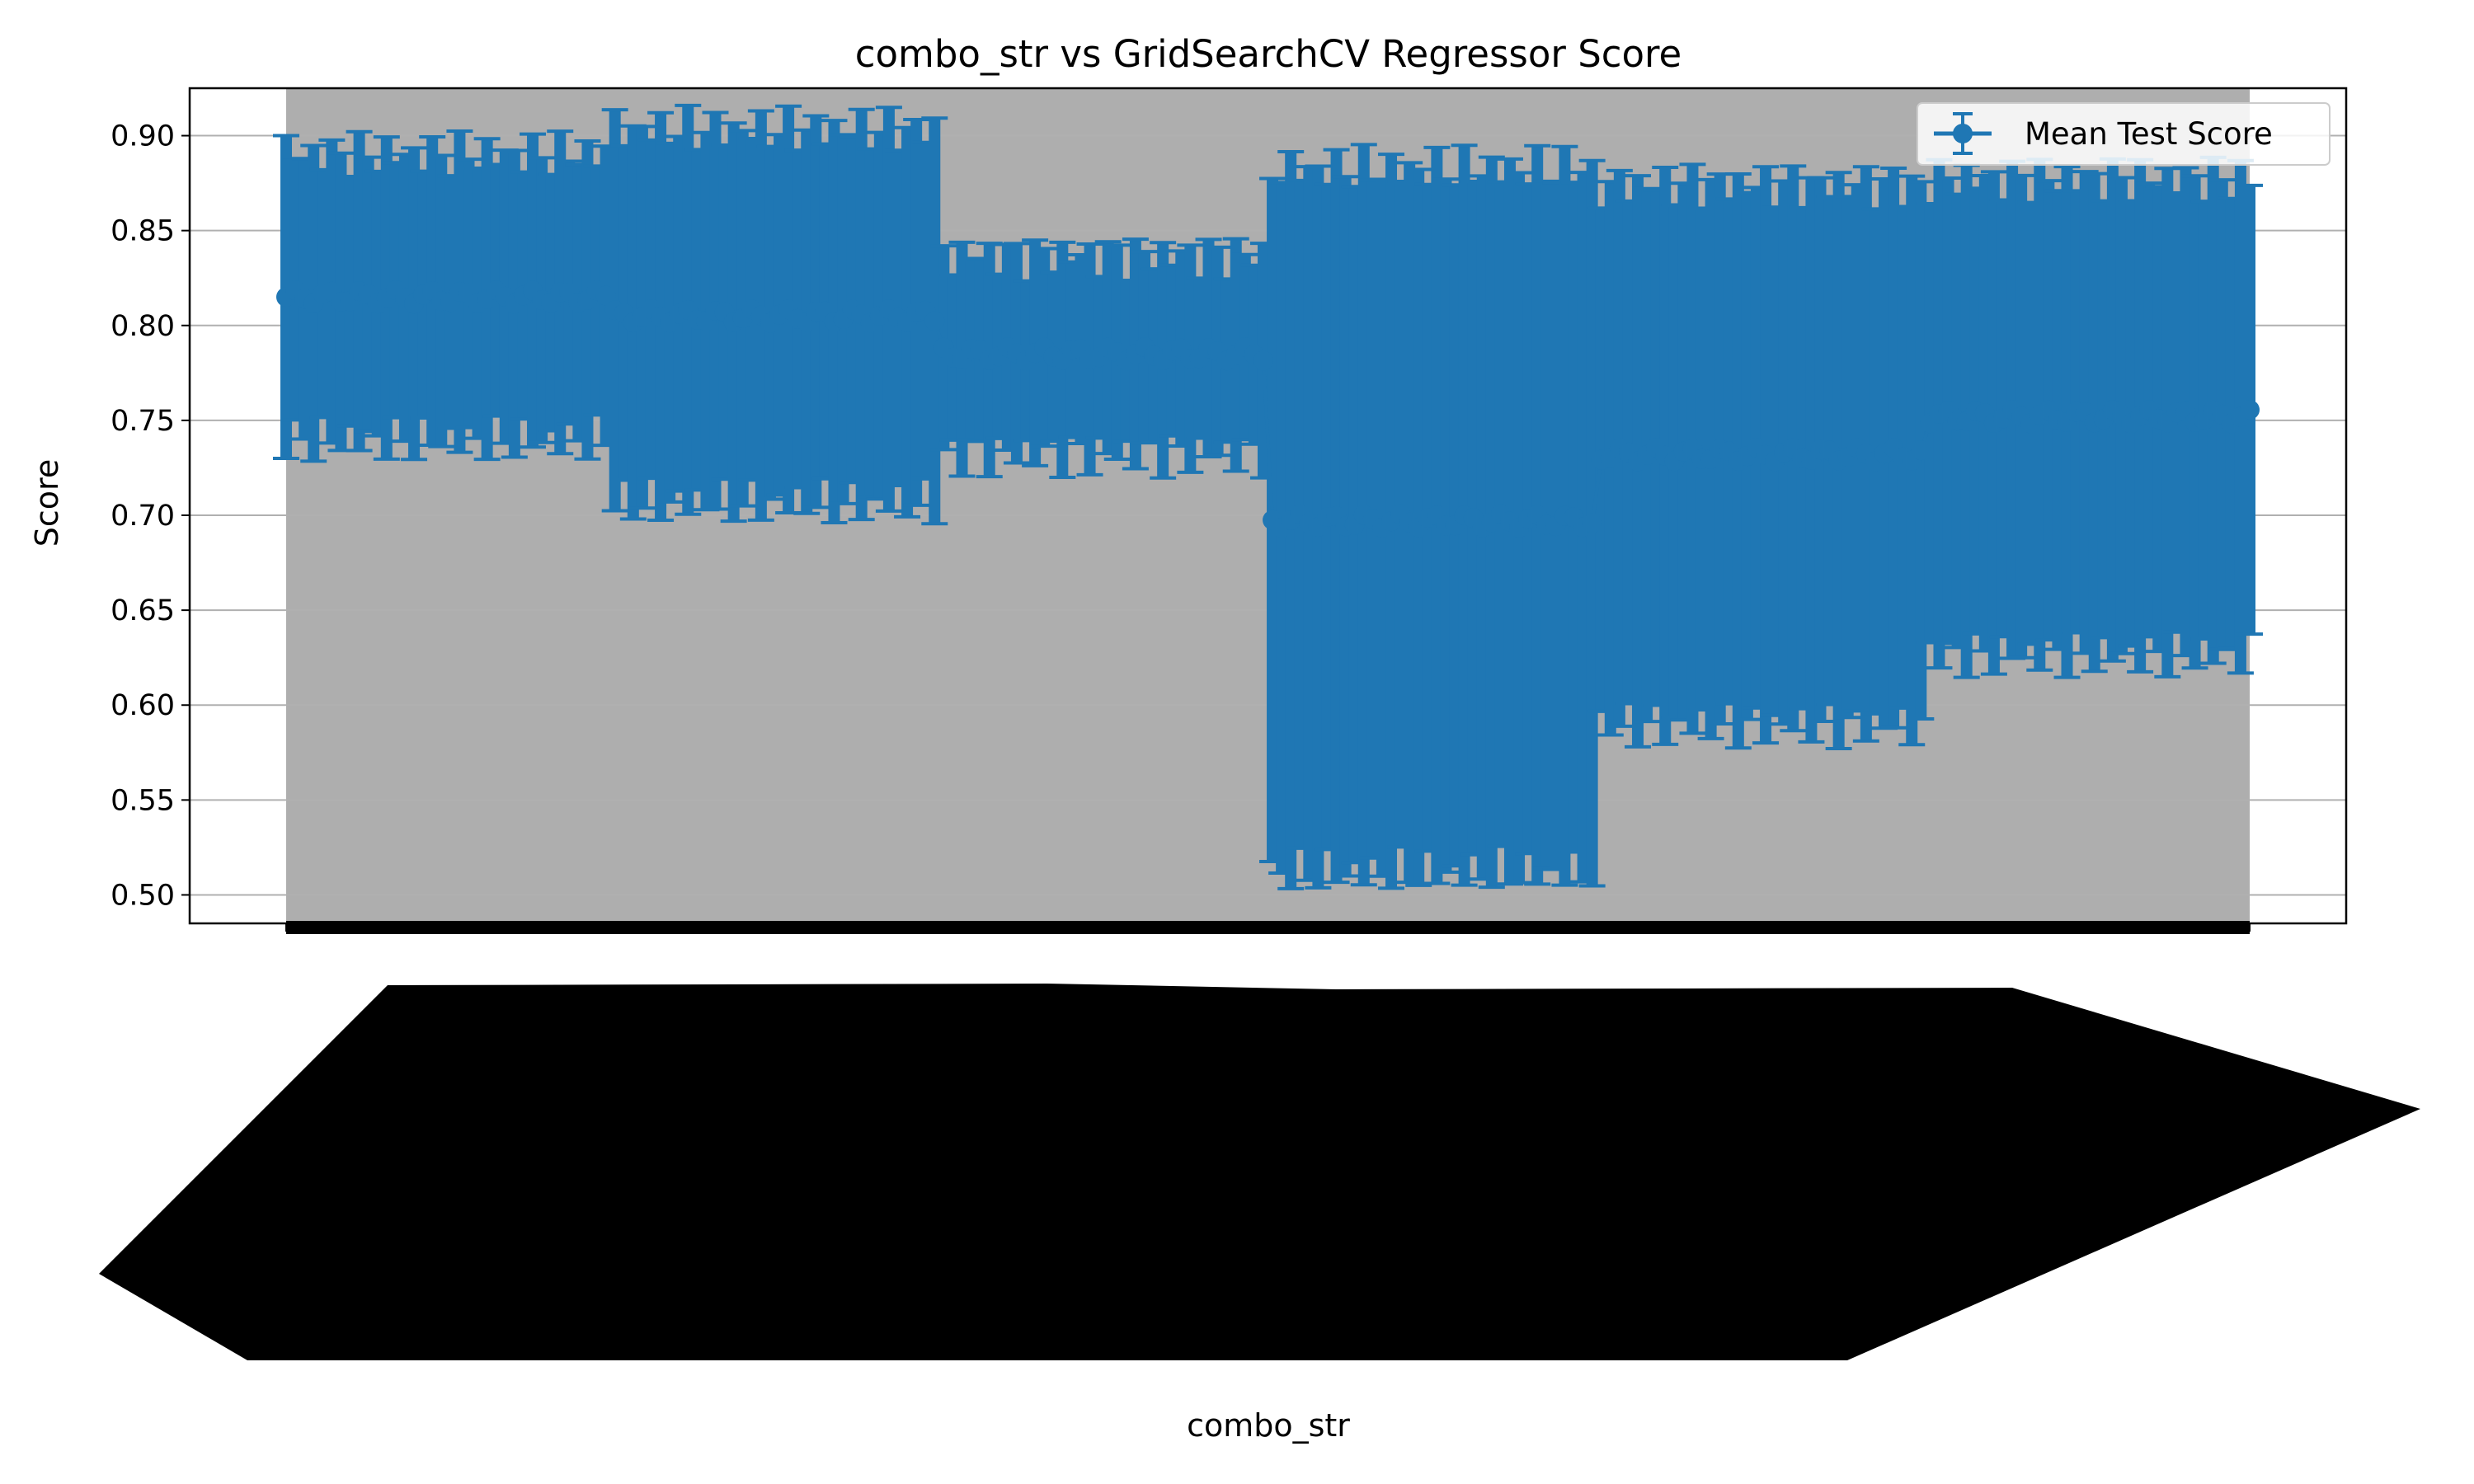 The height and width of the screenshot is (1484, 2474). What do you see at coordinates (143, 705) in the screenshot?
I see `y-tick-label: 0.60` at bounding box center [143, 705].